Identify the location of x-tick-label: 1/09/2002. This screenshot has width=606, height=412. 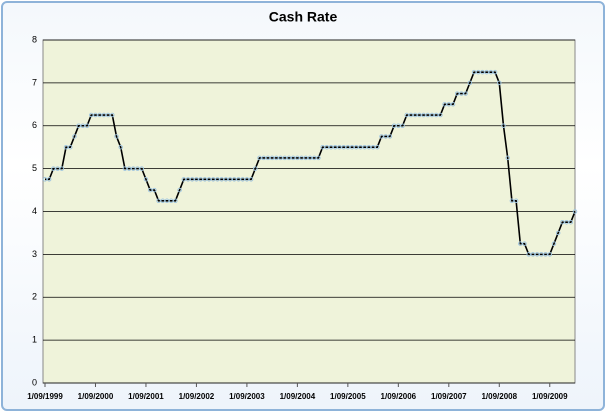
(197, 396).